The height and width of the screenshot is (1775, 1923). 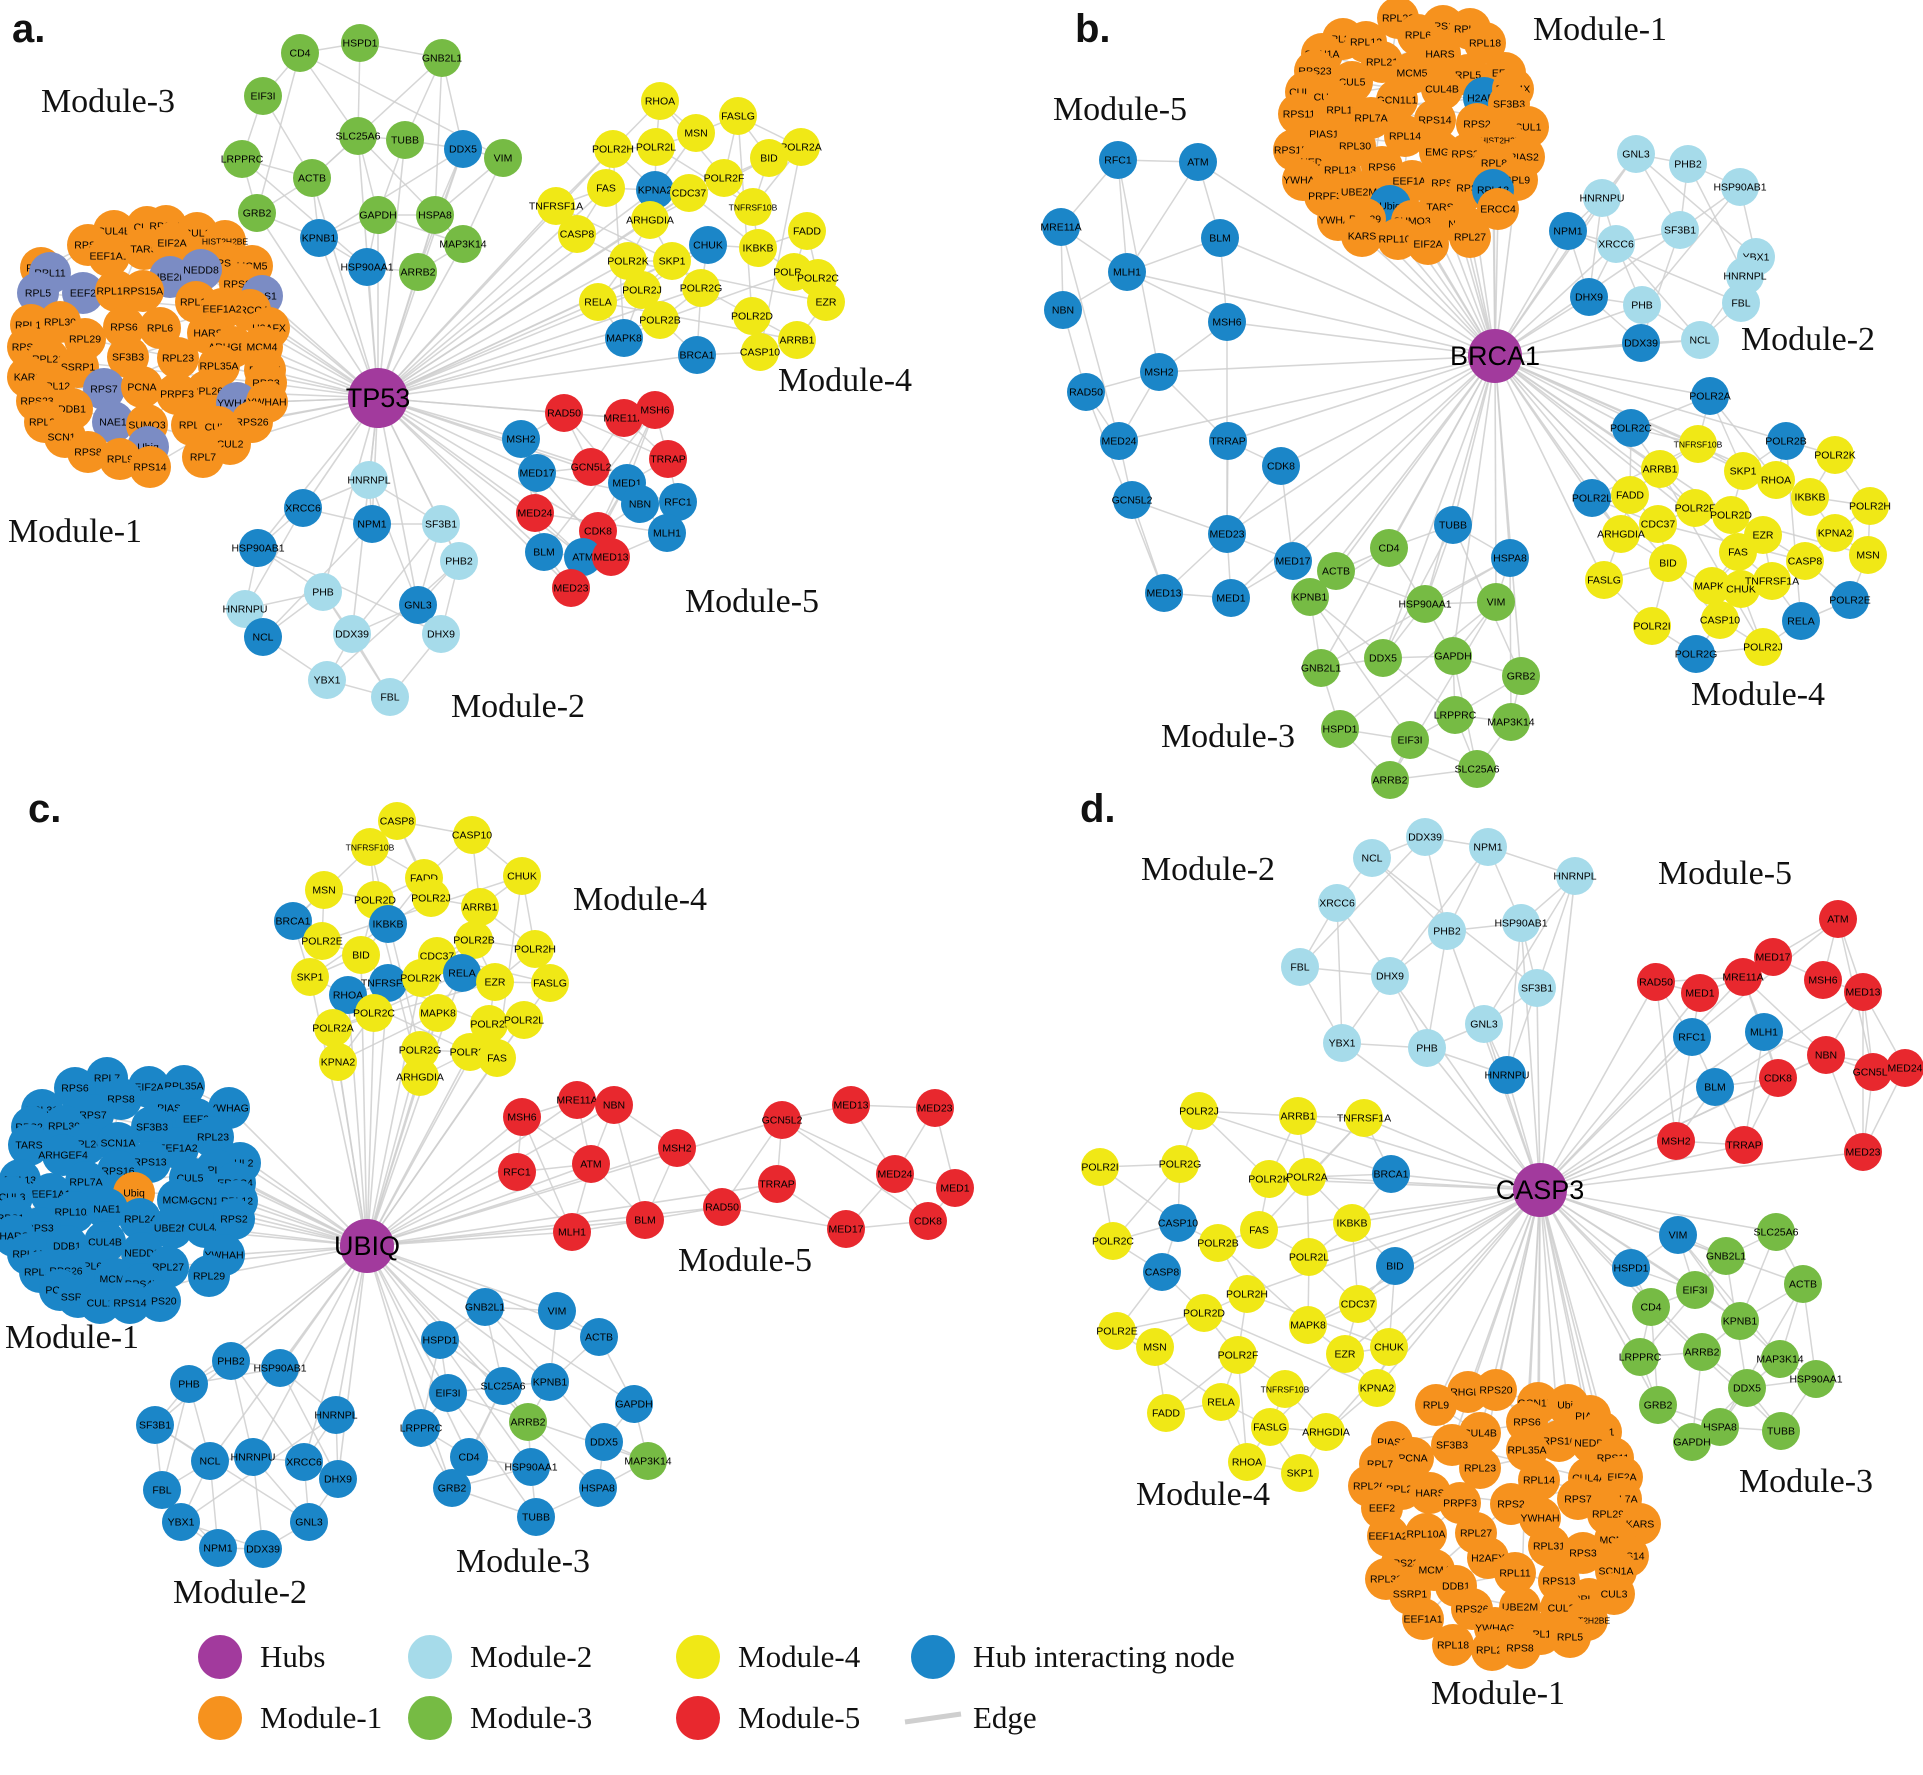 I want to click on node-label: EZR, so click(x=826, y=303).